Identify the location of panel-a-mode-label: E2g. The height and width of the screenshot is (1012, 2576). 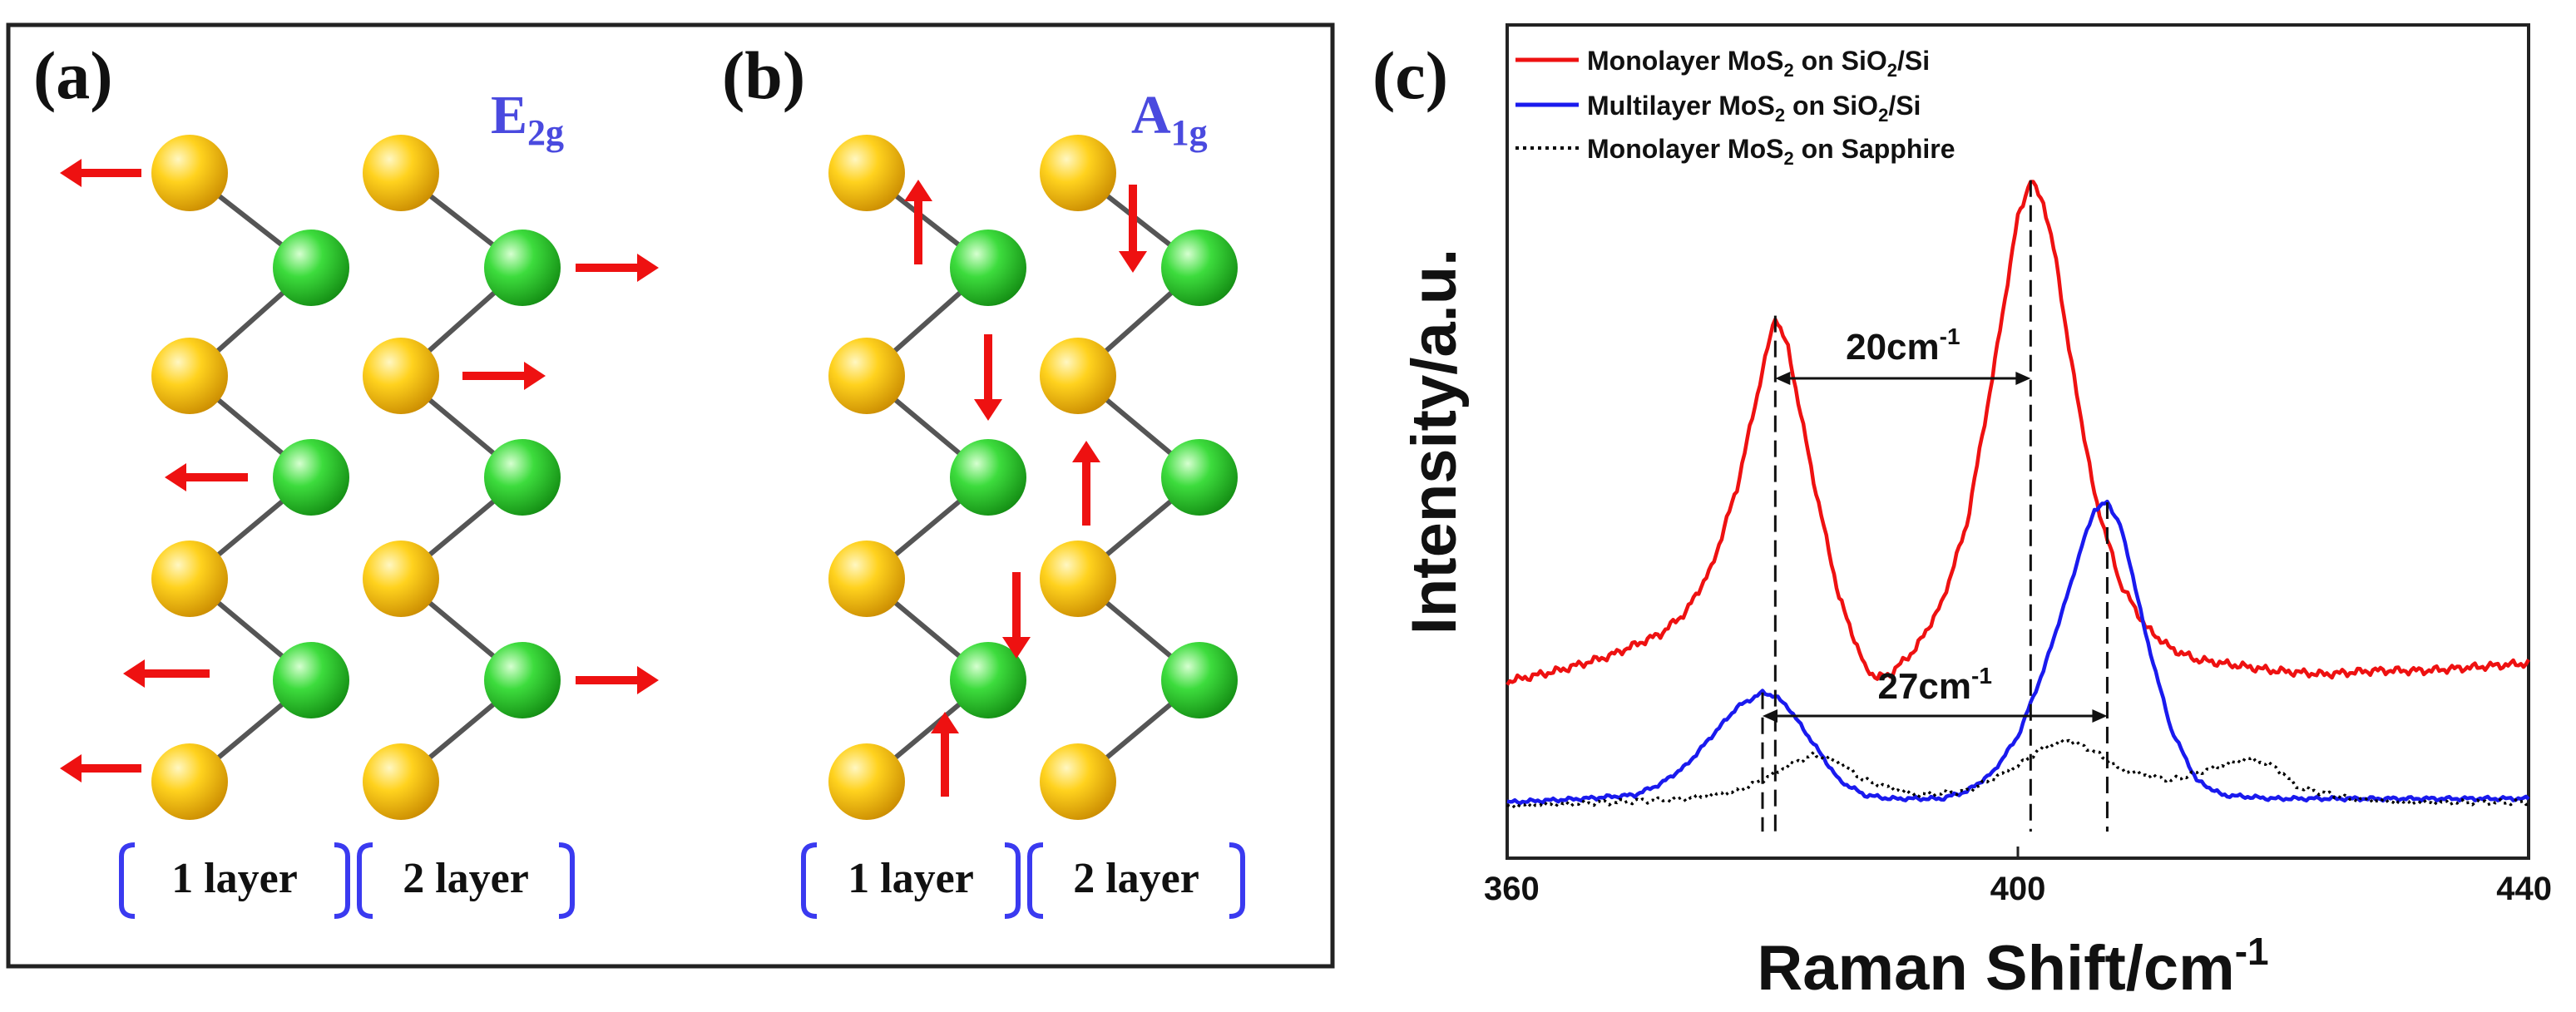
(527, 119).